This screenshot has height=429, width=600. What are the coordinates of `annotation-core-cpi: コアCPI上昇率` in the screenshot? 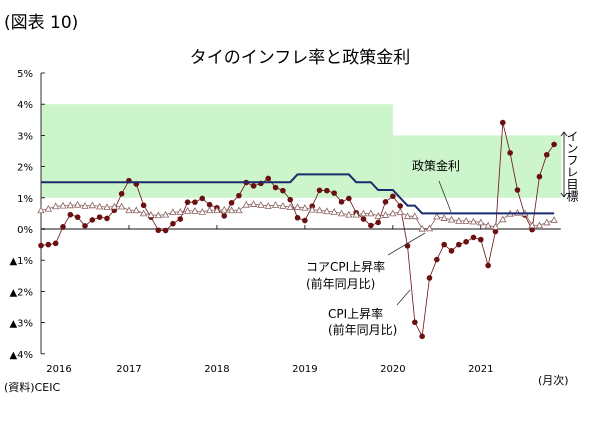 It's located at (345, 266).